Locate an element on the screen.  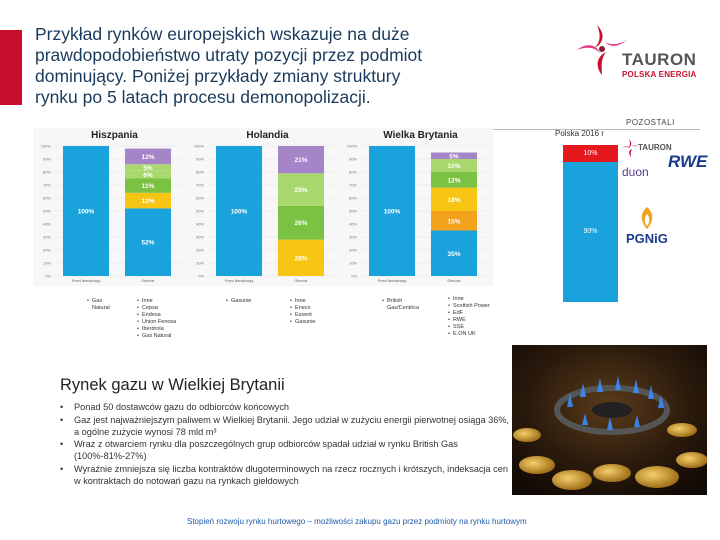
legend-item: Endesa is located at coordinates (173, 315).